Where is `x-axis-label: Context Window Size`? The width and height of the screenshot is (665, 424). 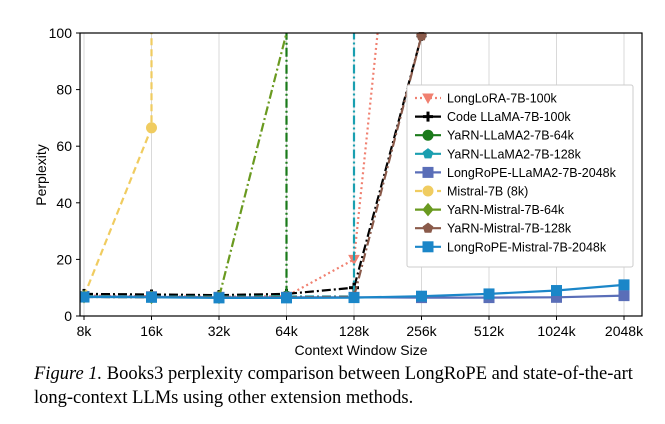 x-axis-label: Context Window Size is located at coordinates (360, 350).